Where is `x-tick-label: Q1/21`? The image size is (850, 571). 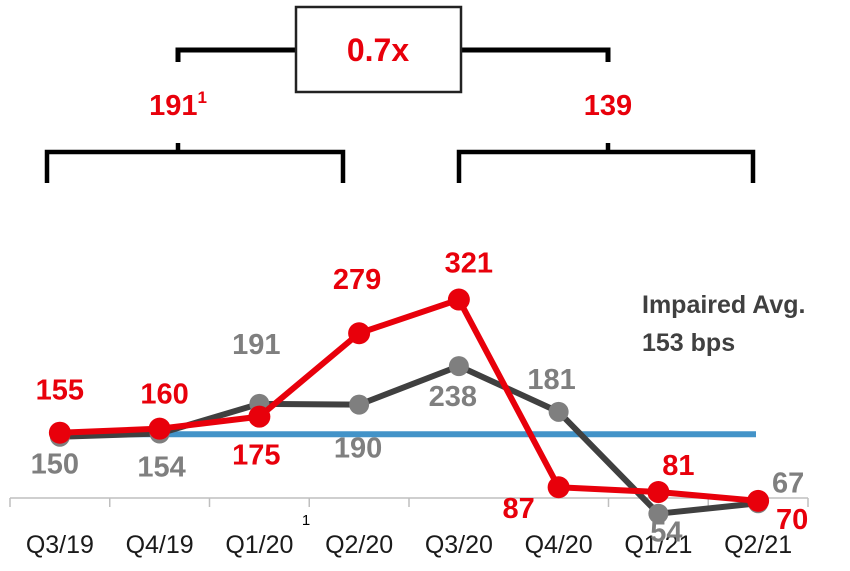
x-tick-label: Q1/21 is located at coordinates (658, 545).